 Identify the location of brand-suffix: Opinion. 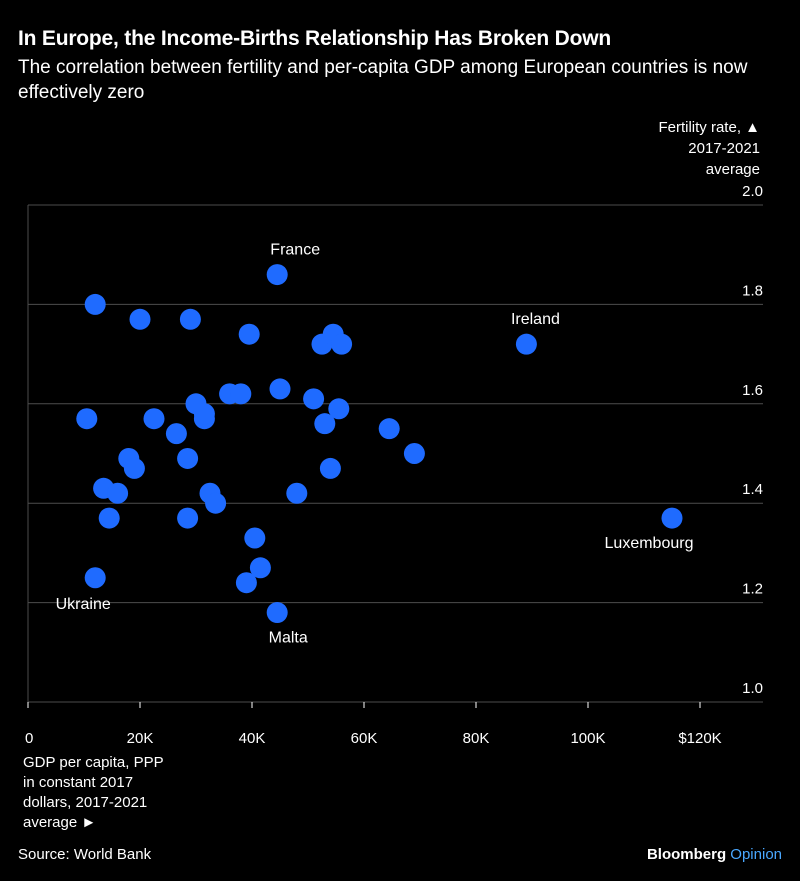
(756, 854).